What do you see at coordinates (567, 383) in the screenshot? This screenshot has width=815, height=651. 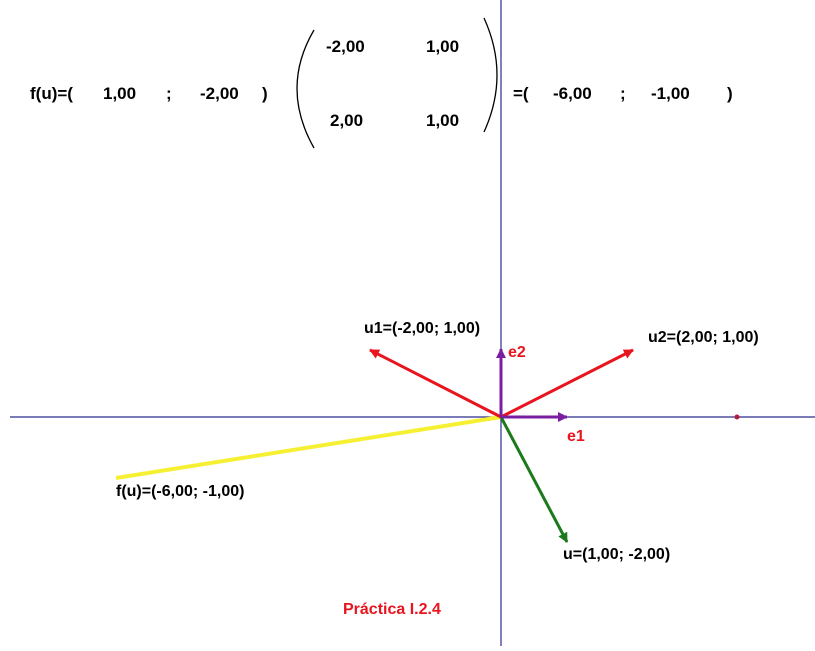 I see `vector-u2` at bounding box center [567, 383].